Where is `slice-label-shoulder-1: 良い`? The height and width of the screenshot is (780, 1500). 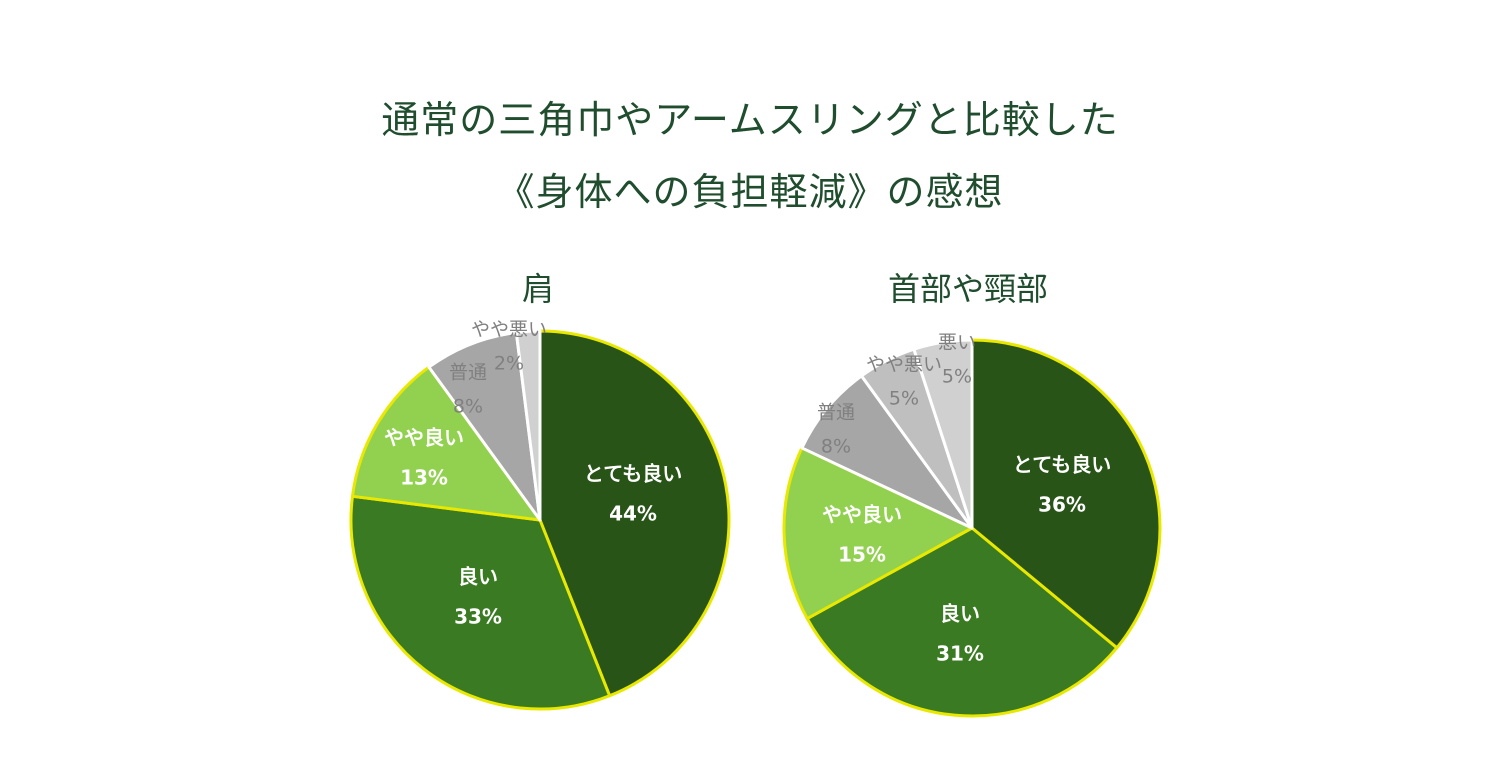
slice-label-shoulder-1: 良い is located at coordinates (478, 577).